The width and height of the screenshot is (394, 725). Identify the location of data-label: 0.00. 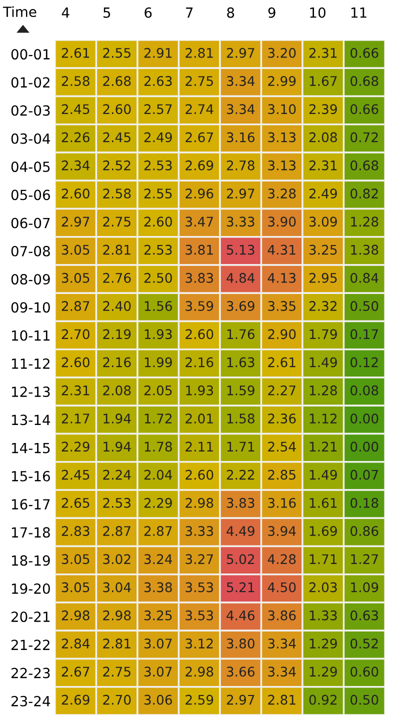
(364, 447).